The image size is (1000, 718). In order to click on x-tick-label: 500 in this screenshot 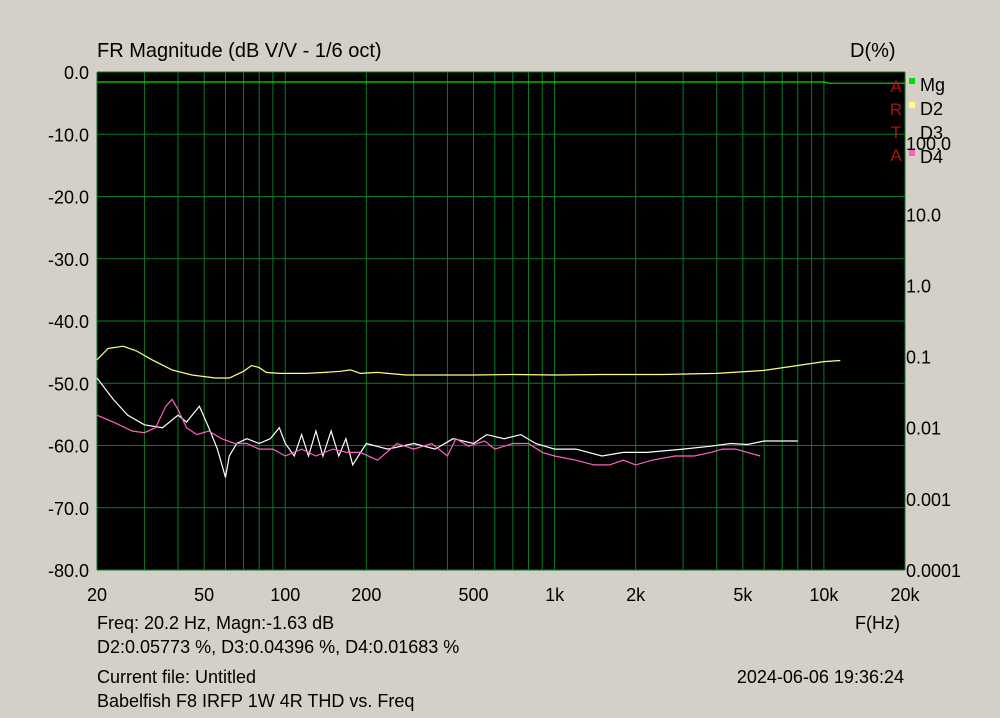, I will do `click(473, 595)`.